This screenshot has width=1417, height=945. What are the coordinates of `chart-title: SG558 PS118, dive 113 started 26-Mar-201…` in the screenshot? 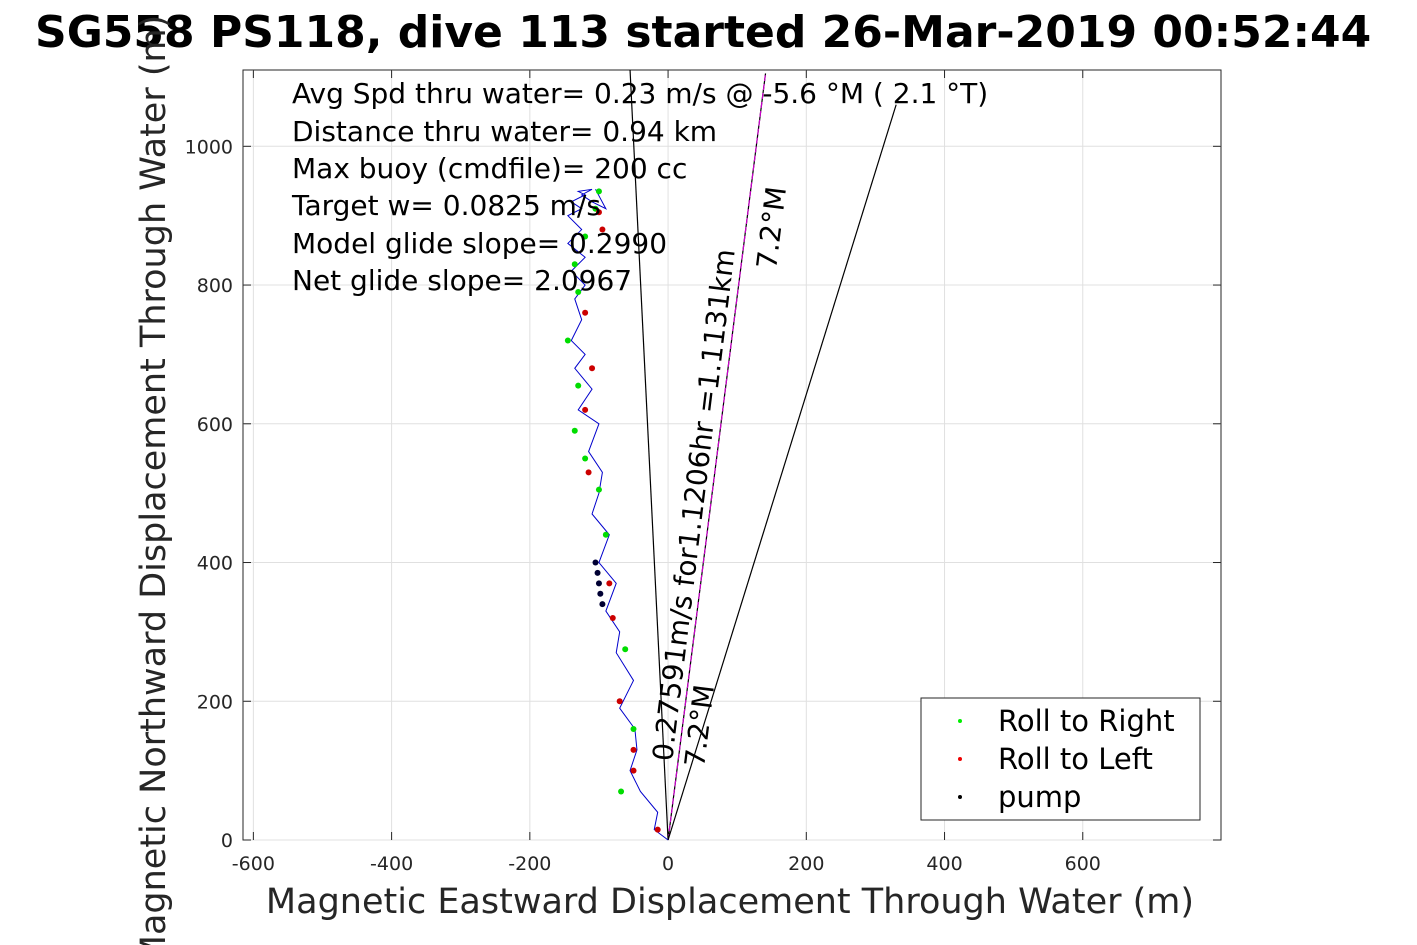 It's located at (703, 32).